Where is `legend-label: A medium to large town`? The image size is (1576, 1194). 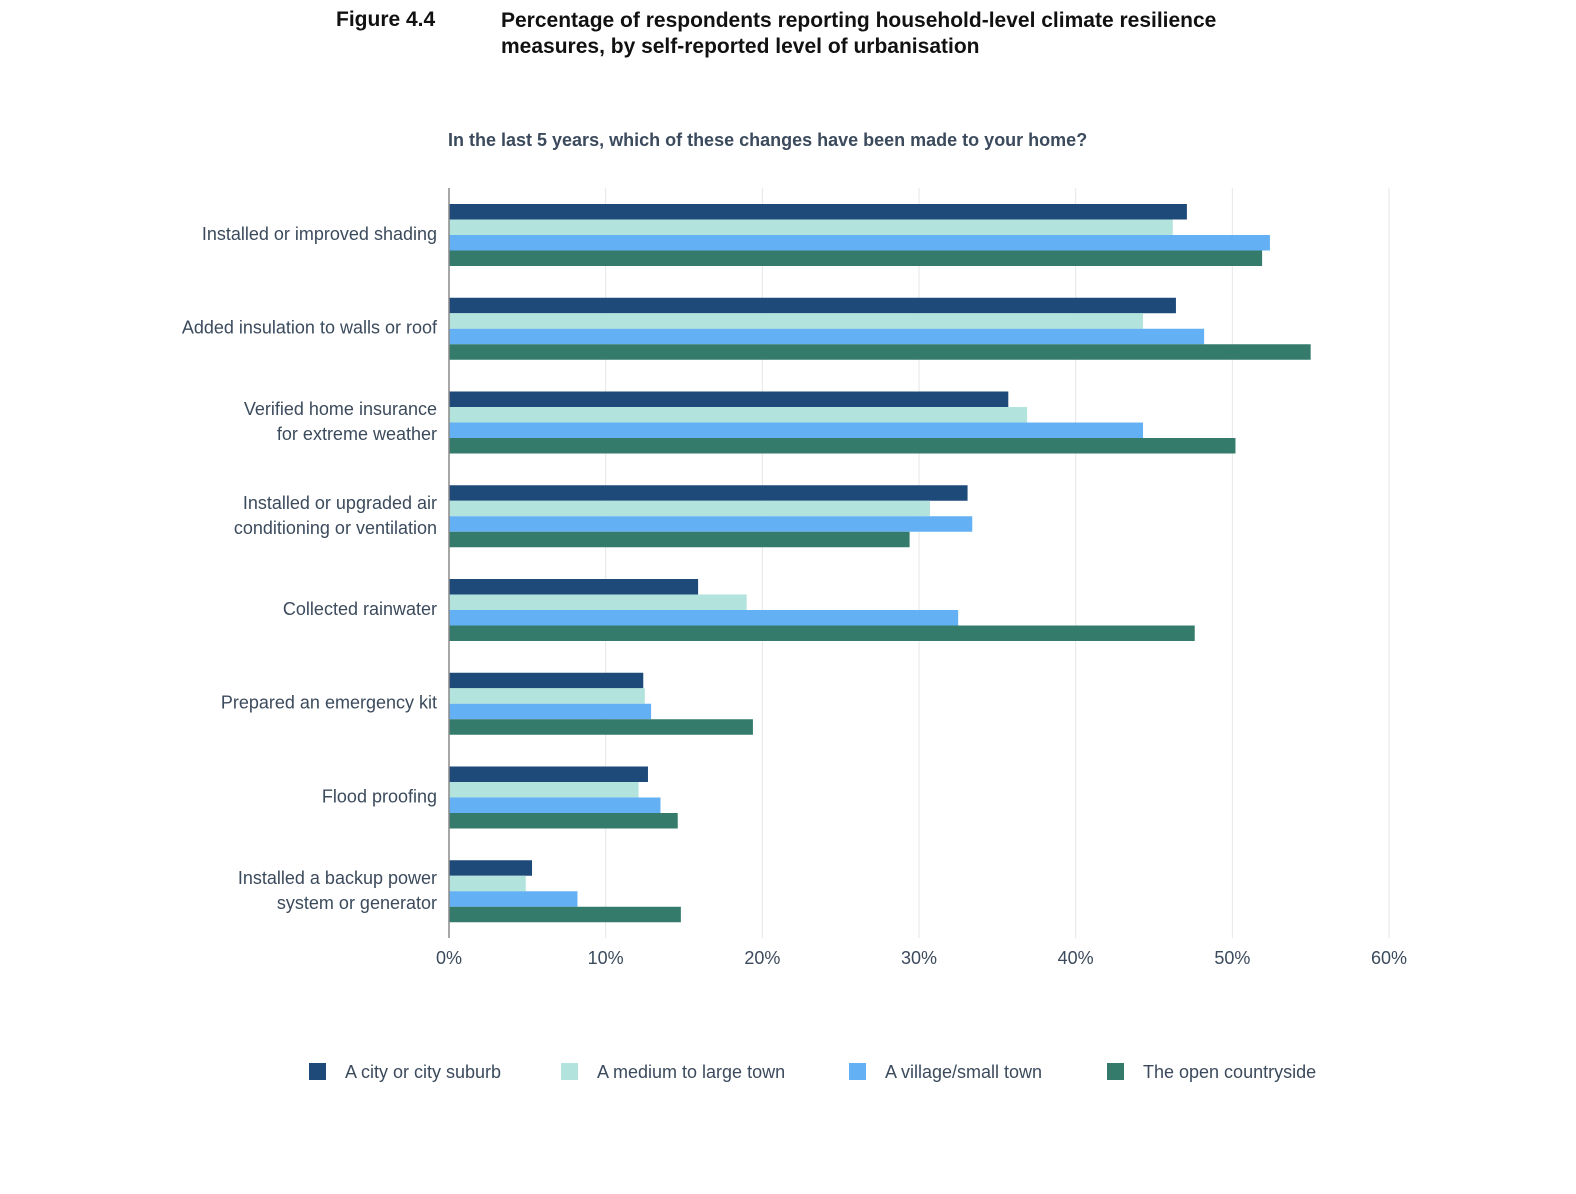 legend-label: A medium to large town is located at coordinates (691, 1072).